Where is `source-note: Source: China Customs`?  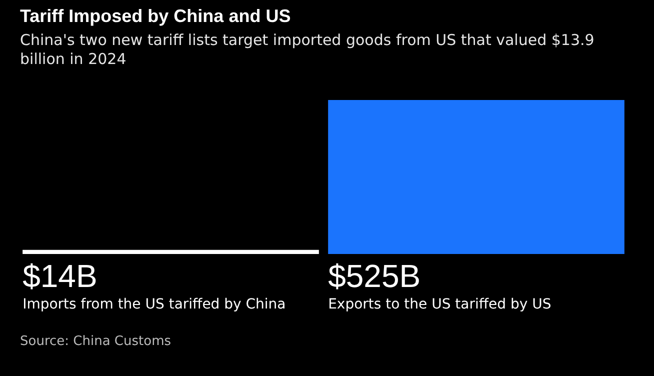
source-note: Source: China Customs is located at coordinates (96, 341).